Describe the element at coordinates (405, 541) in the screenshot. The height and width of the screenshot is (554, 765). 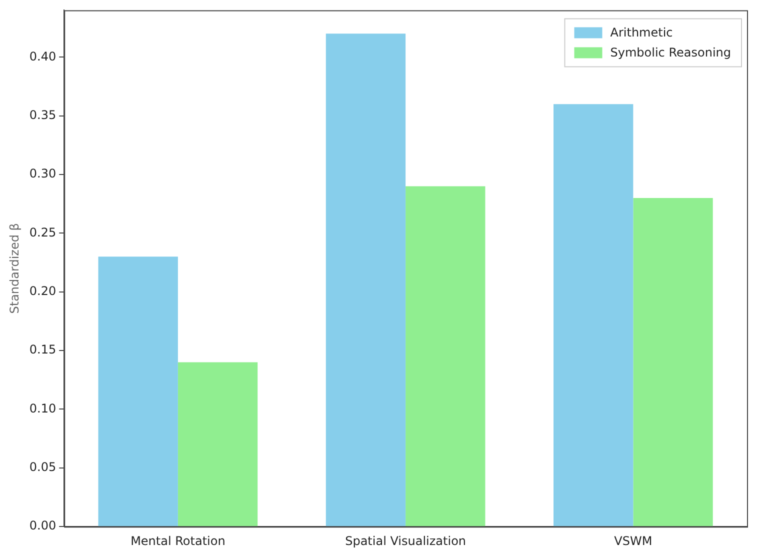
I see `x-tick-label: Spatial Visualization` at that location.